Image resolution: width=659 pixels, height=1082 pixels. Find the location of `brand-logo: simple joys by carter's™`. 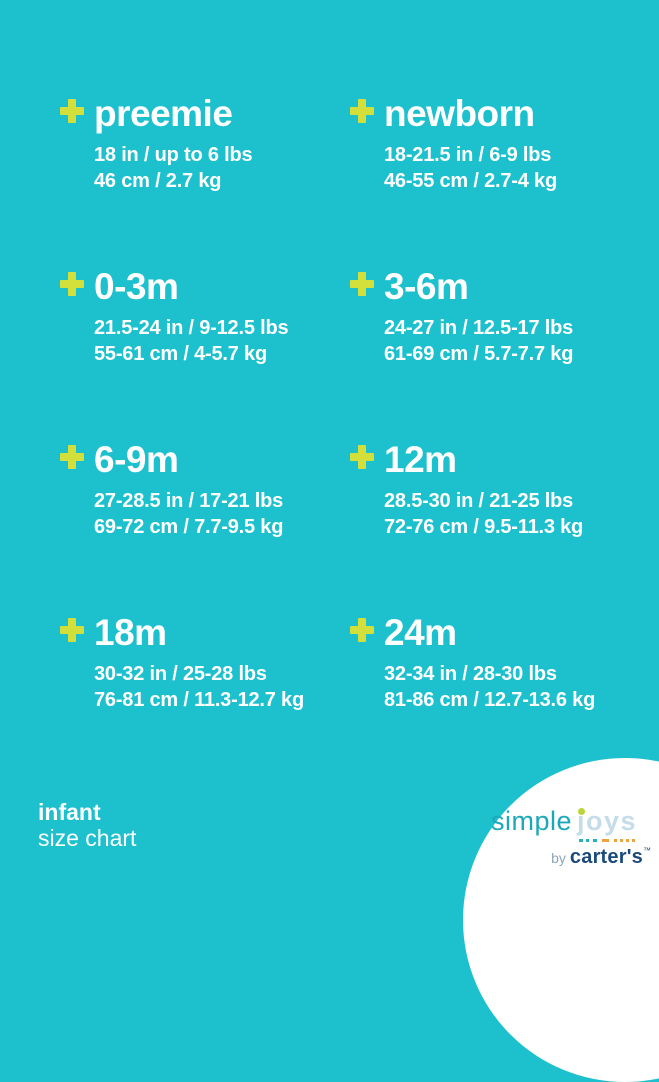

brand-logo: simple joys by carter's™ is located at coordinates (571, 838).